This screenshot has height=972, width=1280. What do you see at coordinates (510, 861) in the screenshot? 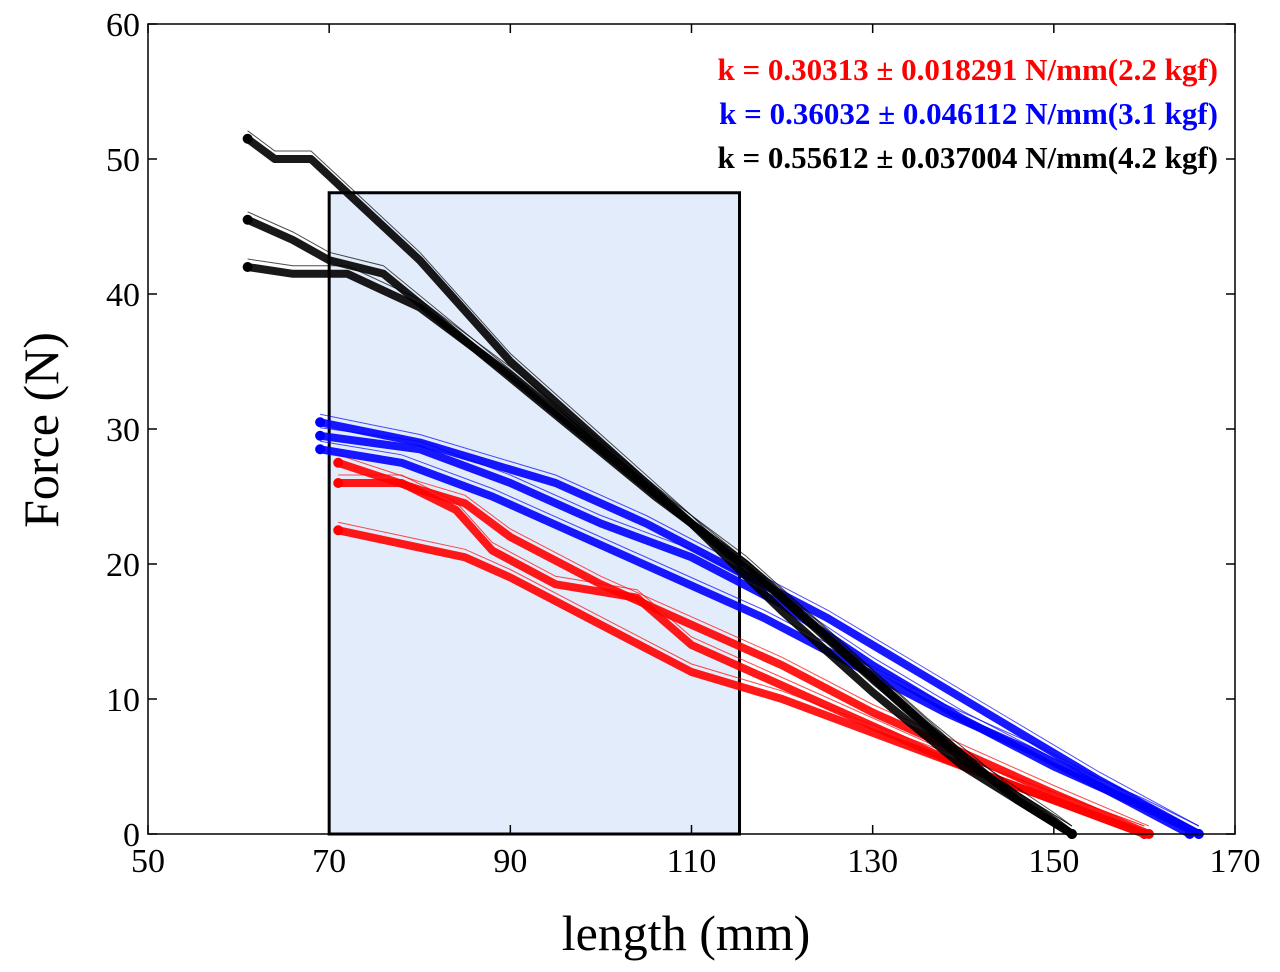
I see `x-tick-label: 90` at bounding box center [510, 861].